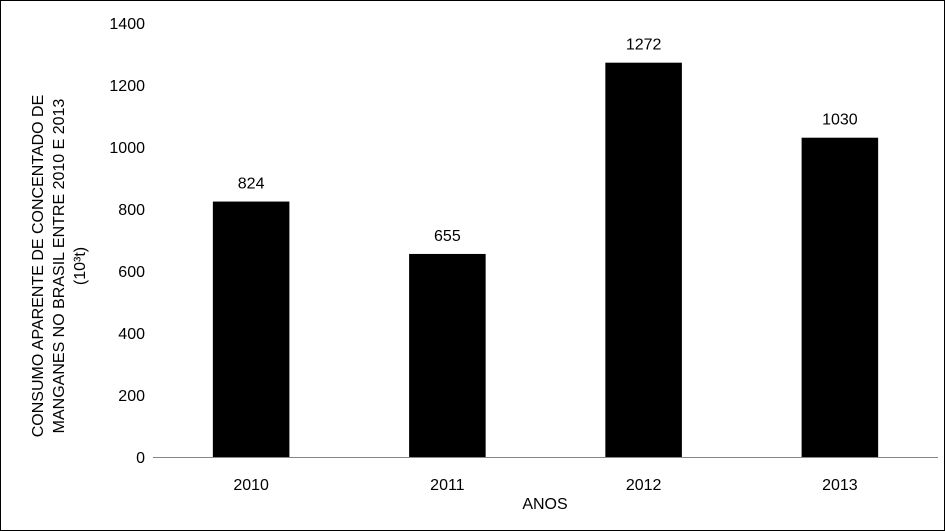 Image resolution: width=945 pixels, height=531 pixels. I want to click on y-axis-title-line-2: MANGANES NO BRASIL ENTRE 2010 E 2013, so click(59, 266).